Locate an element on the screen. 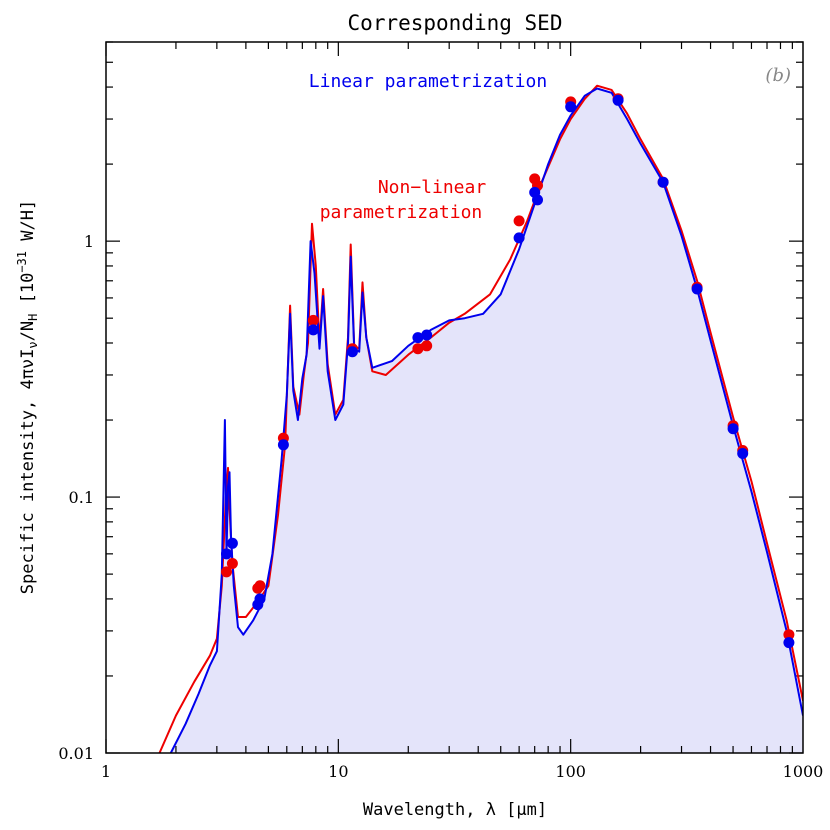 This screenshot has height=830, width=830. x-tick-label: 10 is located at coordinates (338, 771).